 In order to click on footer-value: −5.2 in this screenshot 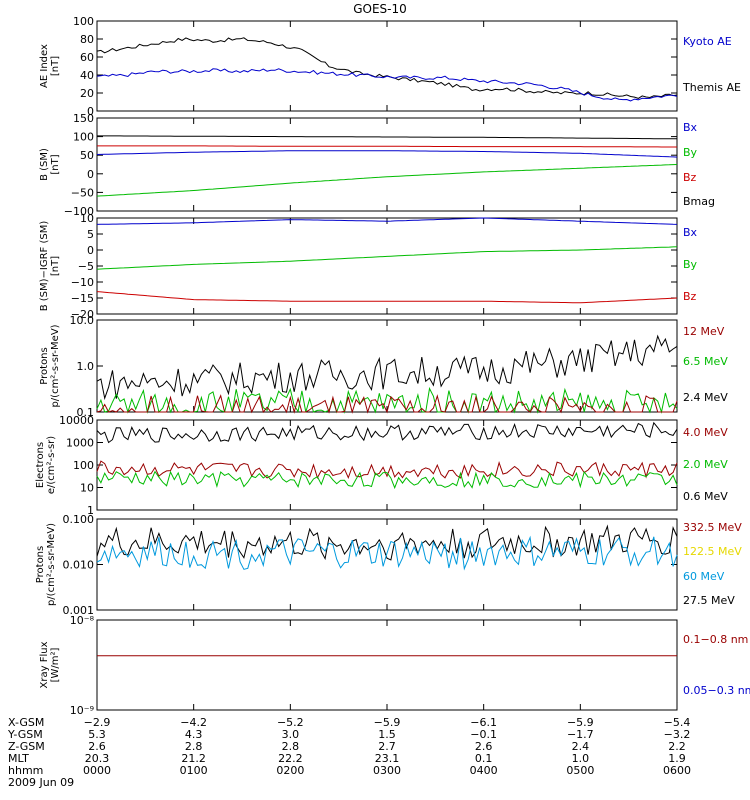, I will do `click(290, 722)`.